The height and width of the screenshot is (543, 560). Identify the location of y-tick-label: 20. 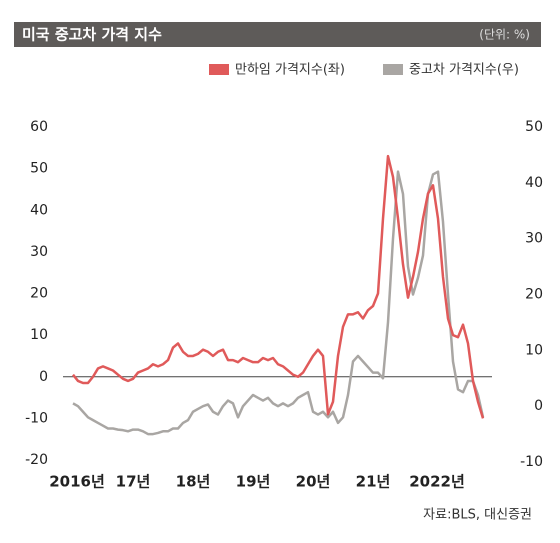
(39, 294).